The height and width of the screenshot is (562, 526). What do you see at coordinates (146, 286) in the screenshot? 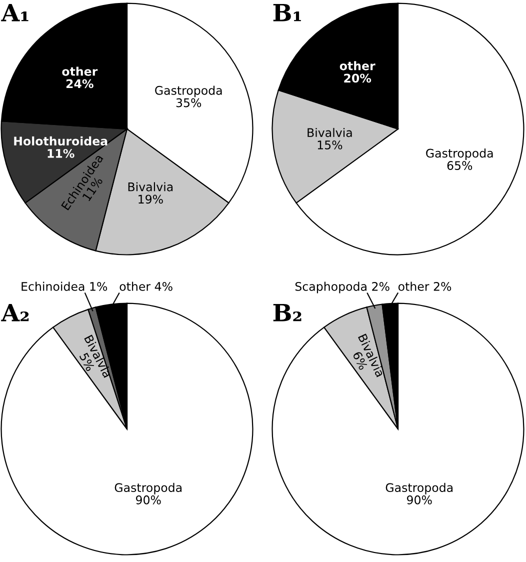
I see `slice-label: other 4%` at bounding box center [146, 286].